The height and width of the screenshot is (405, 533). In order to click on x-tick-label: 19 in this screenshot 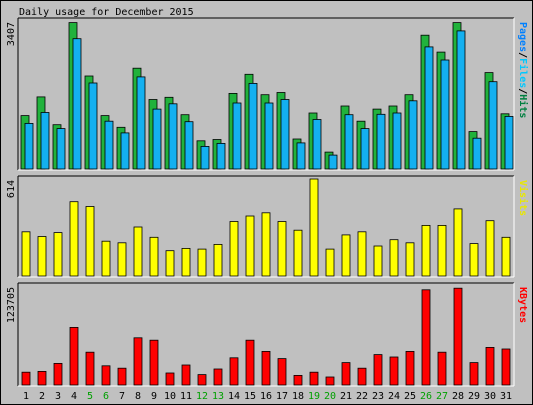, I will do `click(314, 396)`.